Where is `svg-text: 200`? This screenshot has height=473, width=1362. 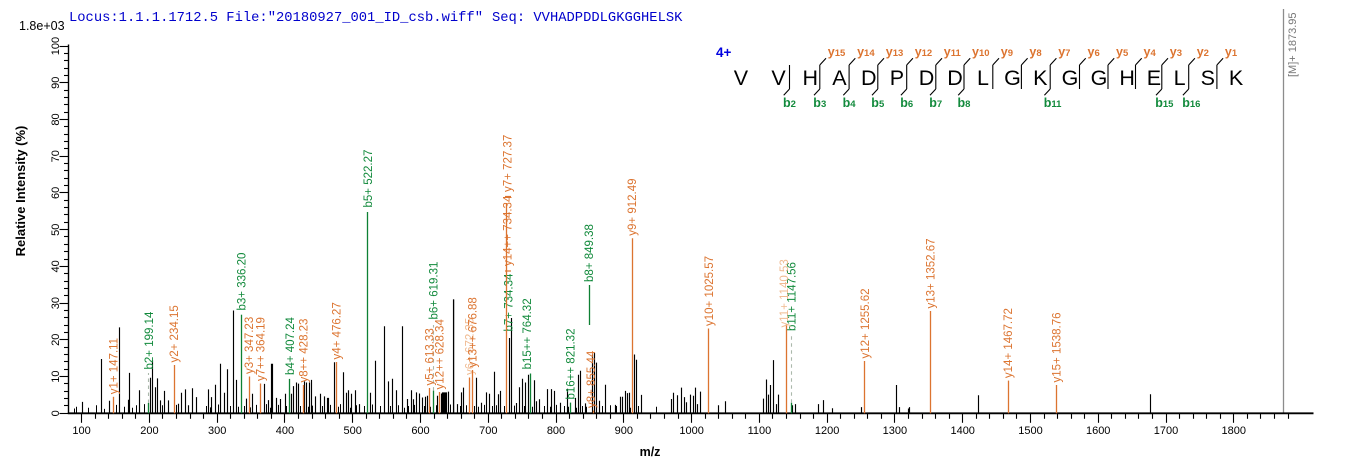
svg-text: 200 is located at coordinates (149, 431).